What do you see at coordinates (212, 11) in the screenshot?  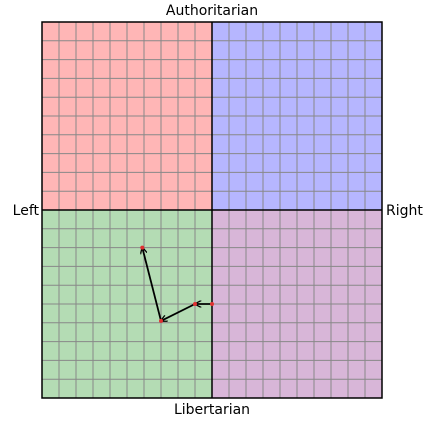 I see `top-label: Authoritarian` at bounding box center [212, 11].